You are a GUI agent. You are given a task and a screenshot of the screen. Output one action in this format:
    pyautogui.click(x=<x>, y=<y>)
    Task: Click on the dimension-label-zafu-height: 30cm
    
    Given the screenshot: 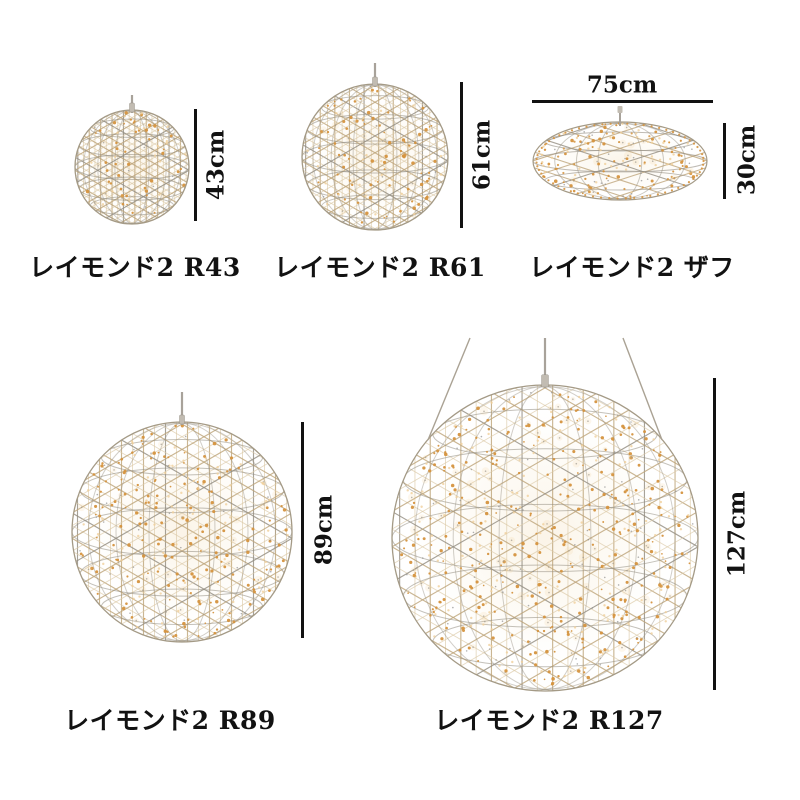 What is the action you would take?
    pyautogui.click(x=747, y=160)
    